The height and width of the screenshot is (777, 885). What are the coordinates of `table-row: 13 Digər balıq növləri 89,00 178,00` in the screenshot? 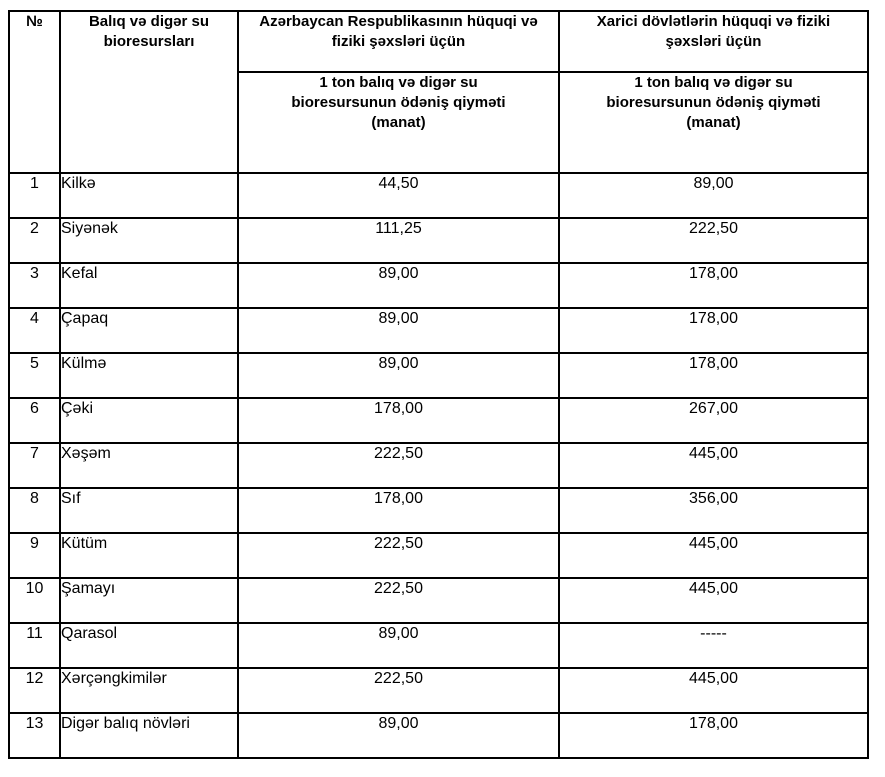 It's located at (438, 735).